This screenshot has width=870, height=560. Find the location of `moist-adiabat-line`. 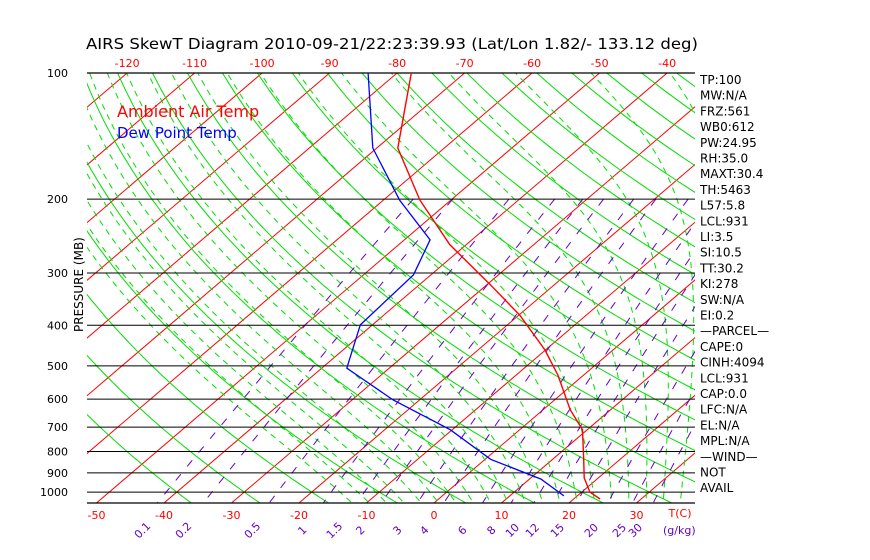

moist-adiabat-line is located at coordinates (592, 288).